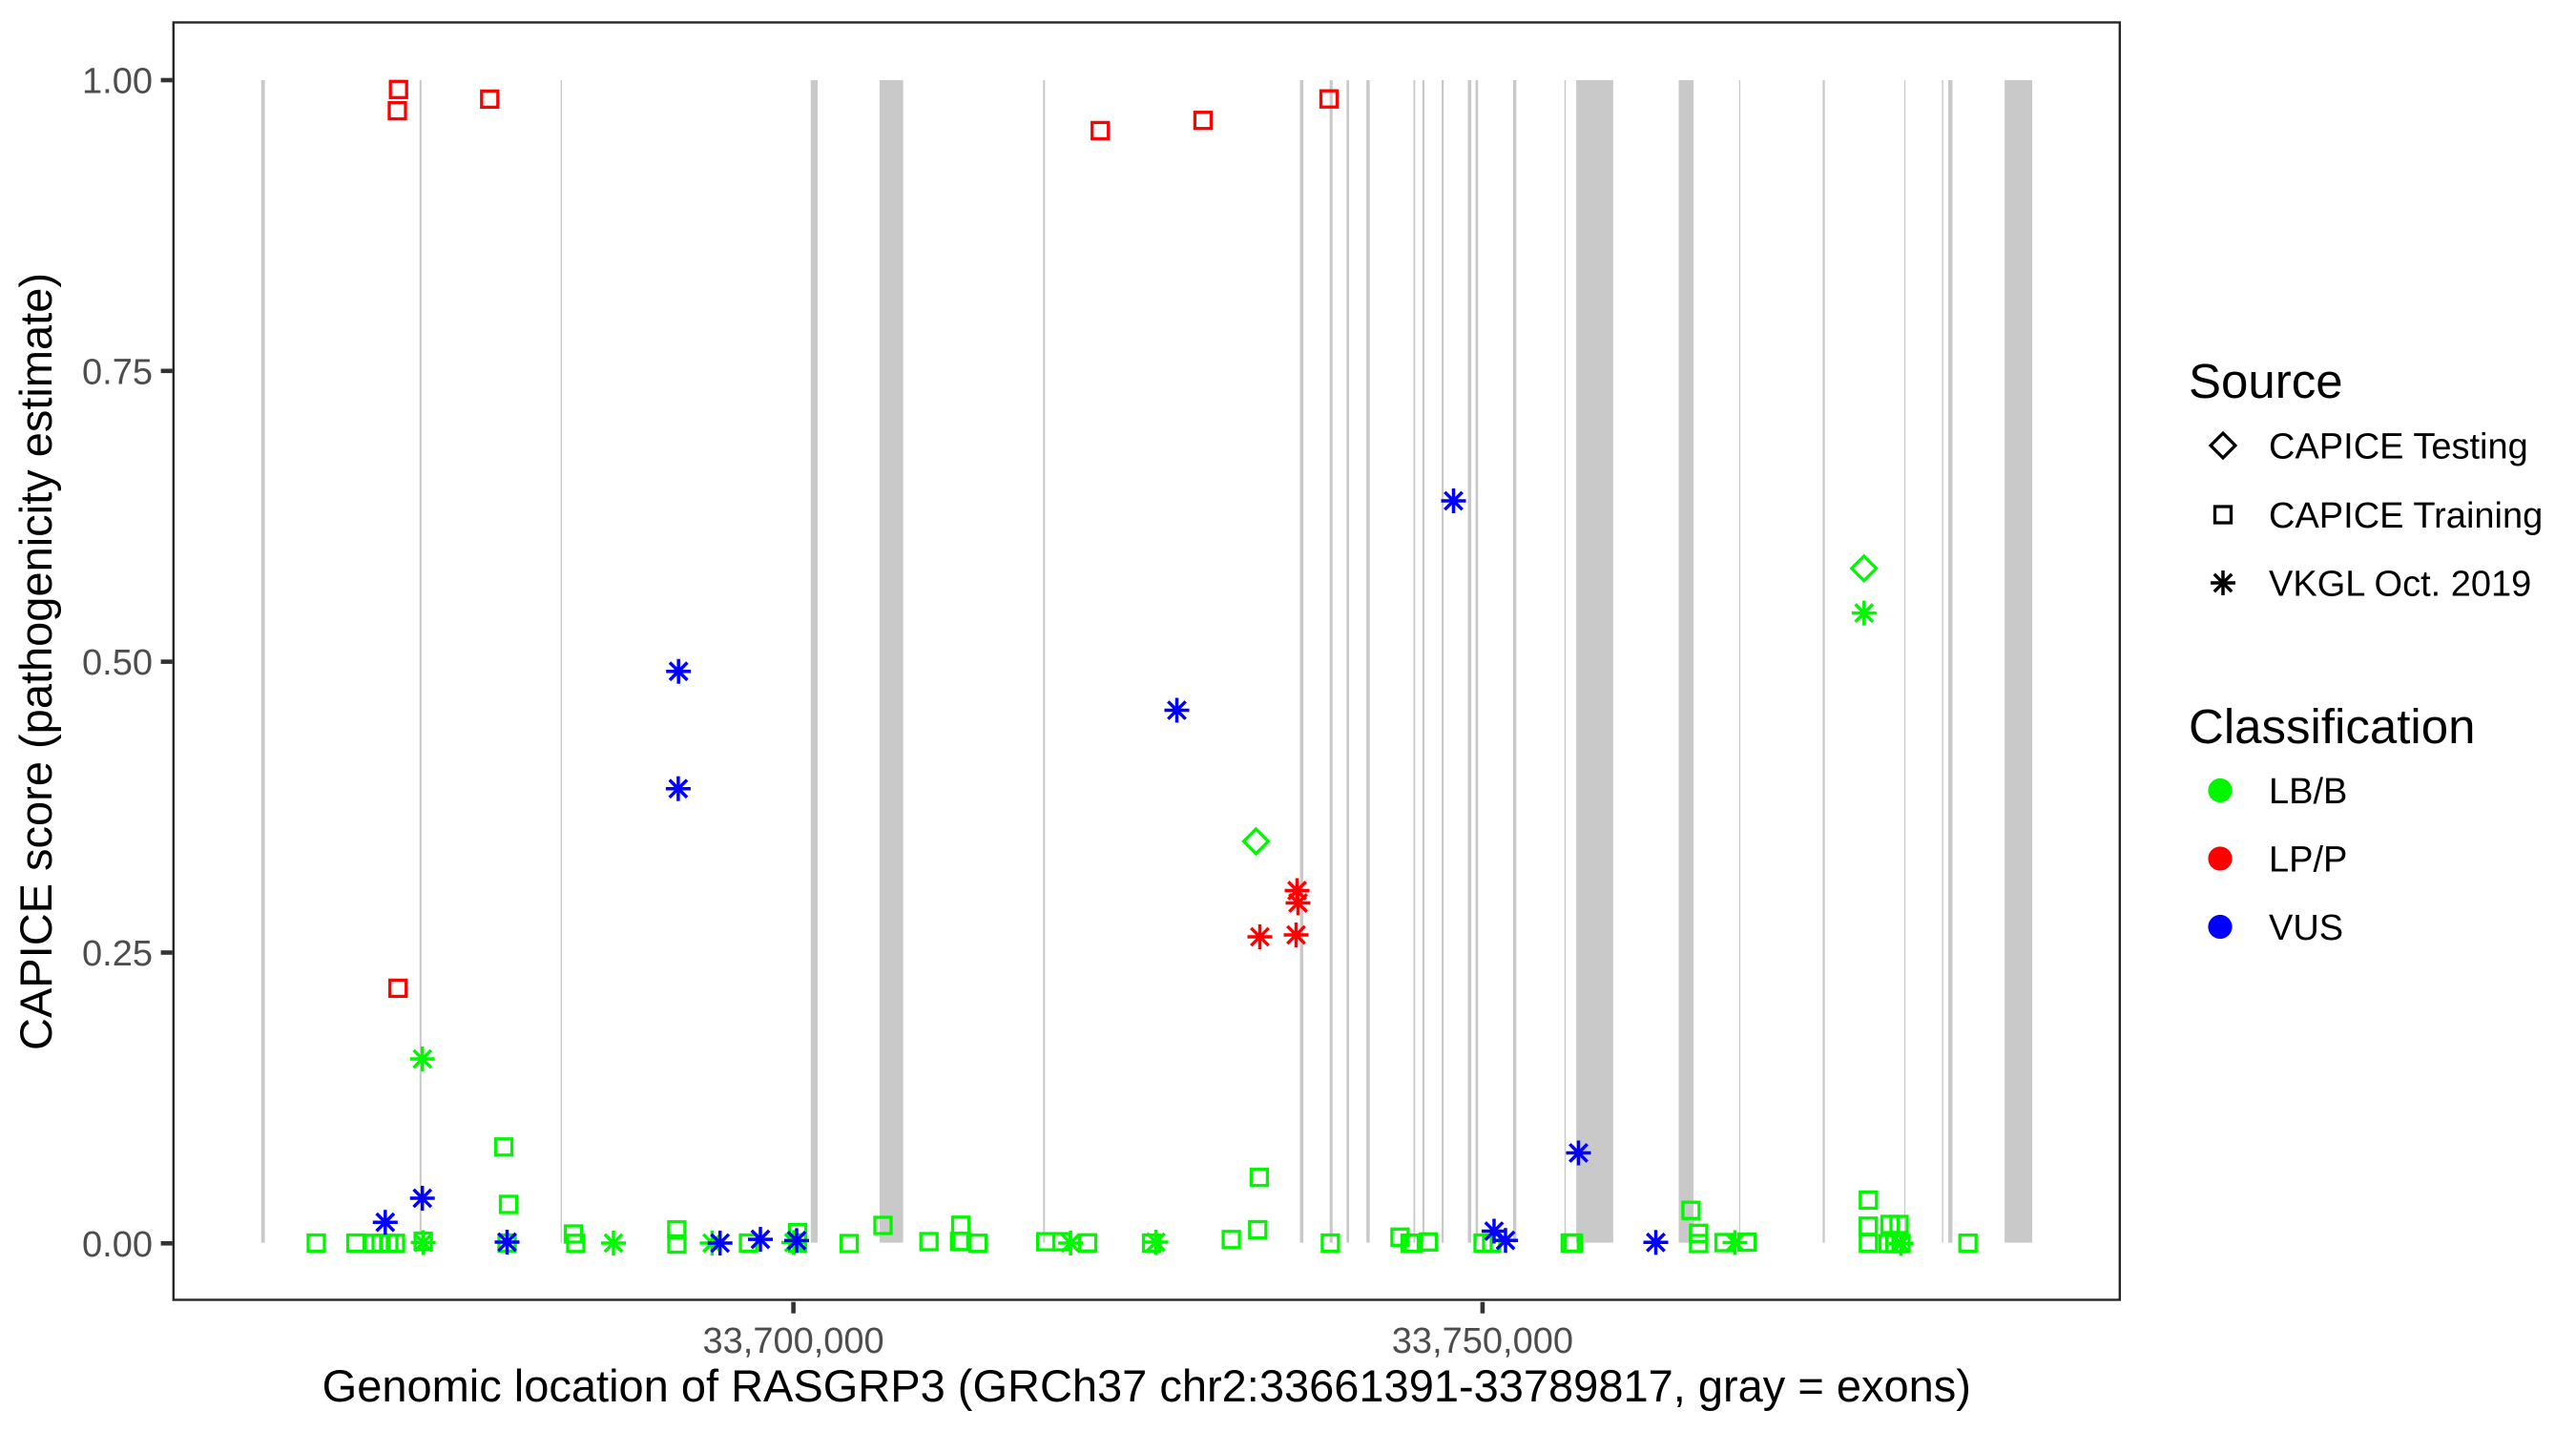 The image size is (2576, 1431). Describe the element at coordinates (2406, 516) in the screenshot. I see `svg-text: CAPICE Training` at that location.